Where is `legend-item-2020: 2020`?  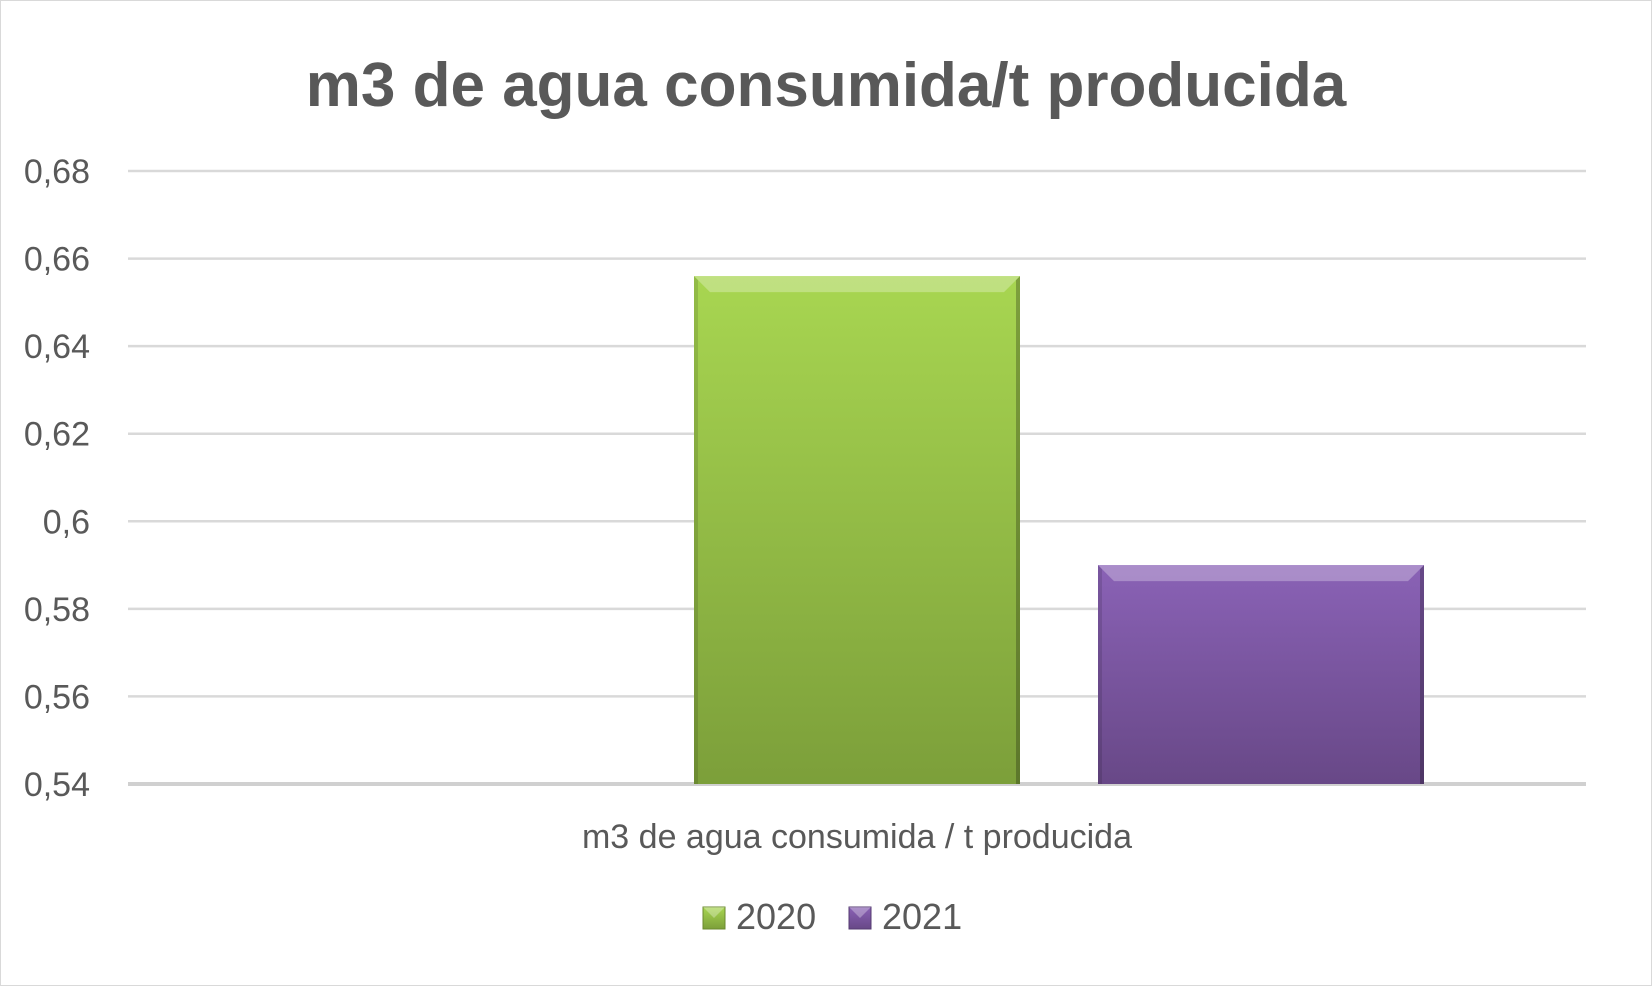 legend-item-2020: 2020 is located at coordinates (759, 916).